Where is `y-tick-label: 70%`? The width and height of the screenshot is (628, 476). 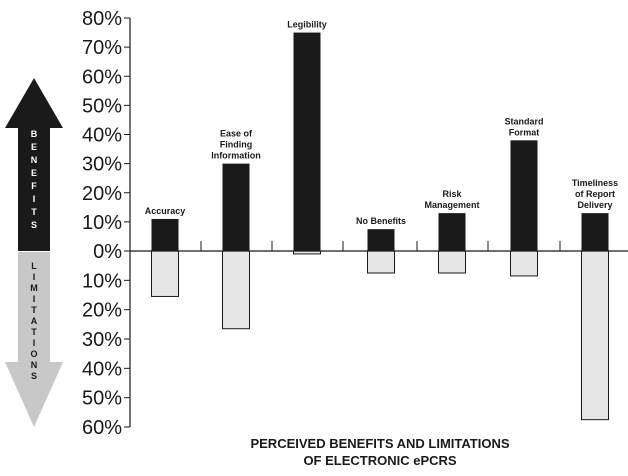
y-tick-label: 70% is located at coordinates (102, 48).